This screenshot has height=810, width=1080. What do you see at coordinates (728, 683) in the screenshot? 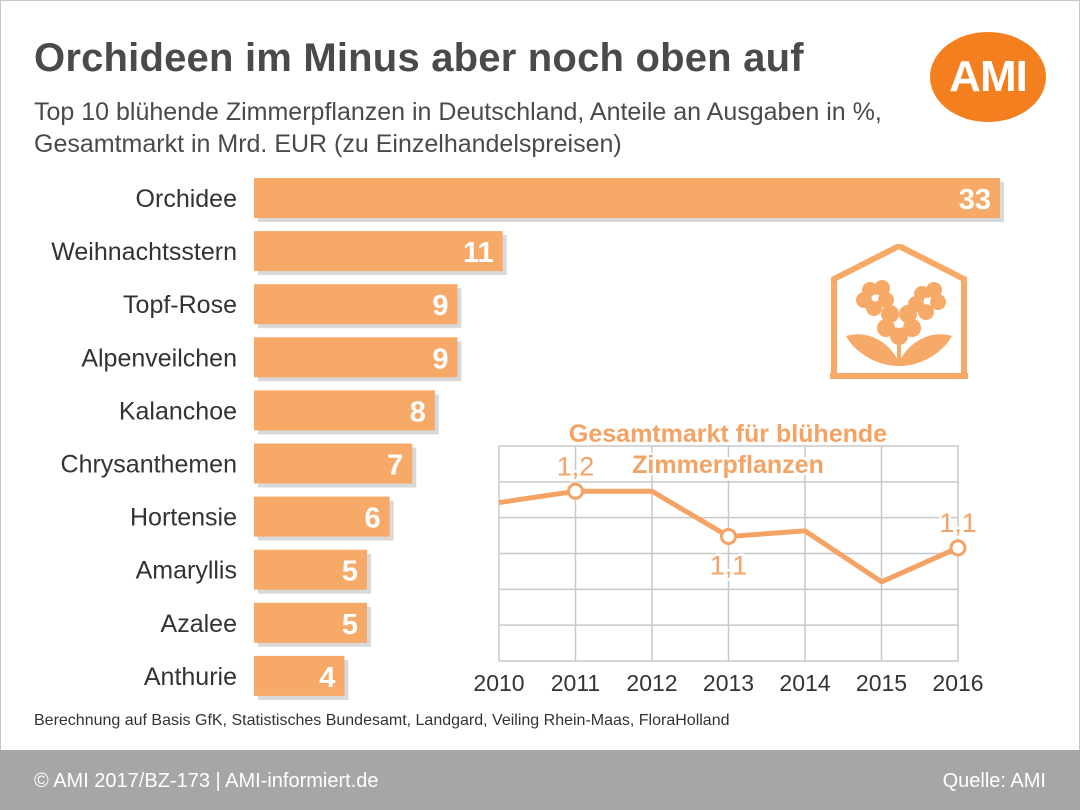
I see `x-tick-label: 2013` at bounding box center [728, 683].